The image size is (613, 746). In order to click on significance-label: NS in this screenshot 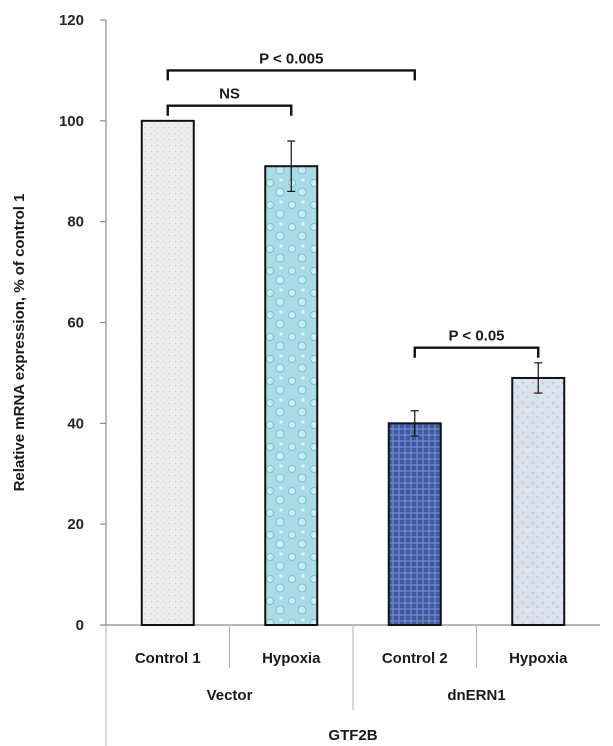, I will do `click(229, 94)`.